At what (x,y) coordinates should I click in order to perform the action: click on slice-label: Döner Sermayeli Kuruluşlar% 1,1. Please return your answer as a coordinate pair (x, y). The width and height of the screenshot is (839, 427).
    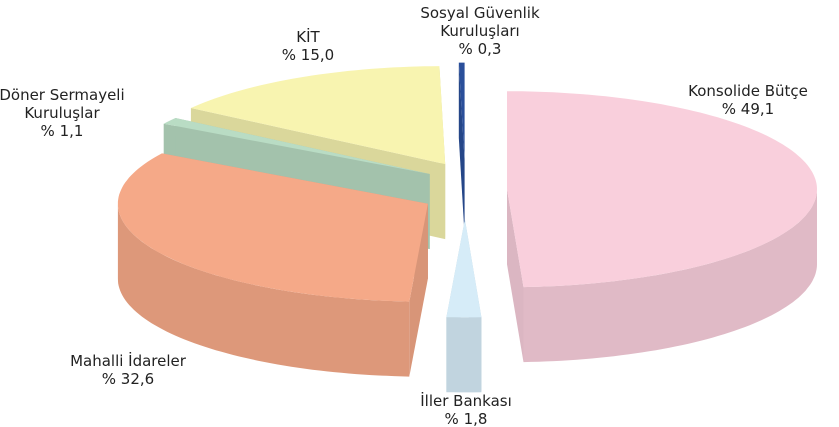
    Looking at the image, I should click on (68, 113).